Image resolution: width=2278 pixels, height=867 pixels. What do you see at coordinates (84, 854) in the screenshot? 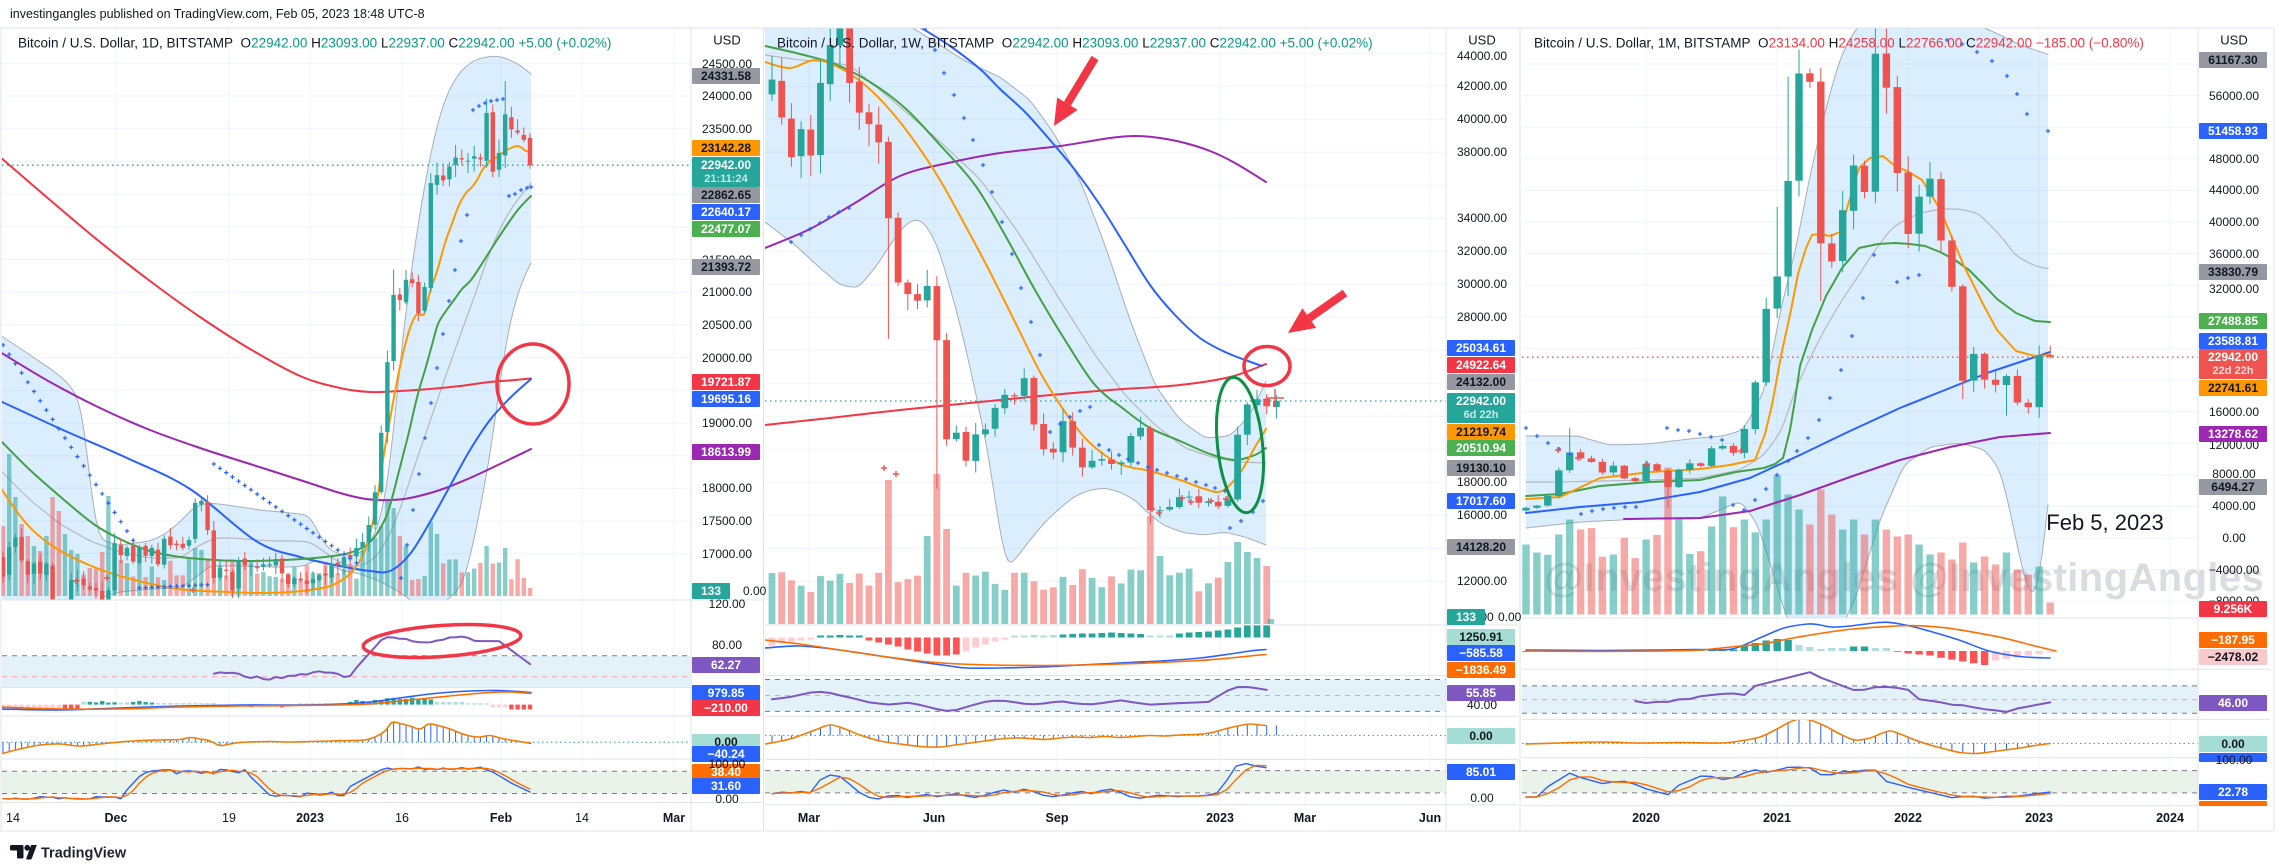
I see `svg-text: TradingView` at bounding box center [84, 854].